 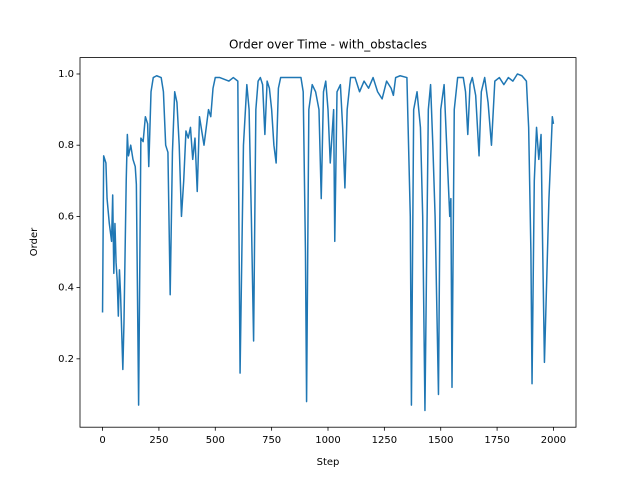 What do you see at coordinates (328, 45) in the screenshot?
I see `chart-title: Order over Time - with_obstacles` at bounding box center [328, 45].